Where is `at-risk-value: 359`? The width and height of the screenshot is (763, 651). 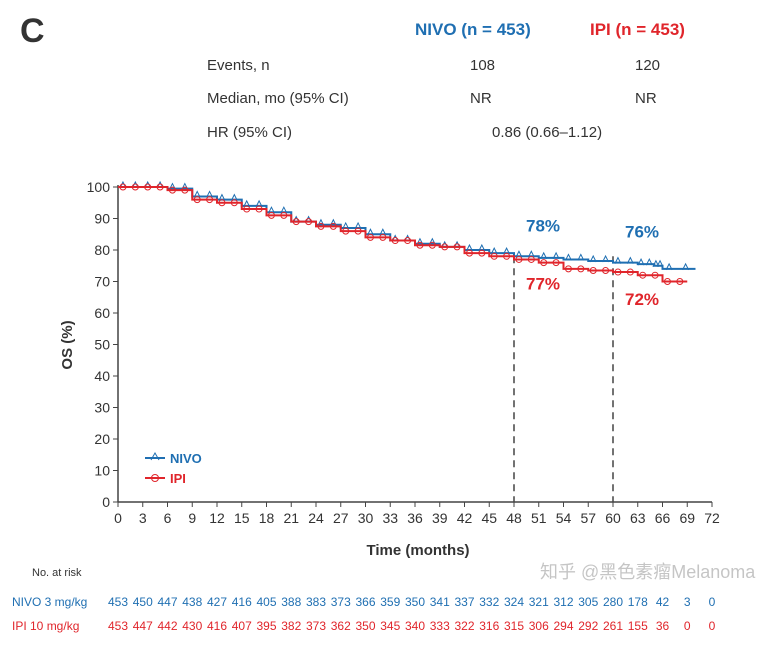
at-risk-value: 359 is located at coordinates (390, 602).